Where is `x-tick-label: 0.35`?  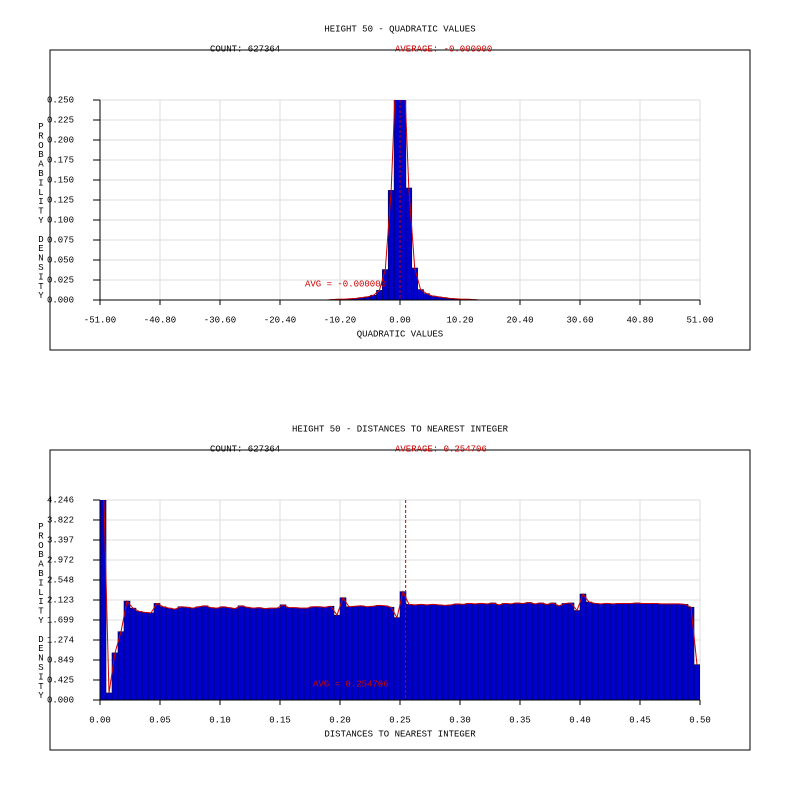 x-tick-label: 0.35 is located at coordinates (520, 720).